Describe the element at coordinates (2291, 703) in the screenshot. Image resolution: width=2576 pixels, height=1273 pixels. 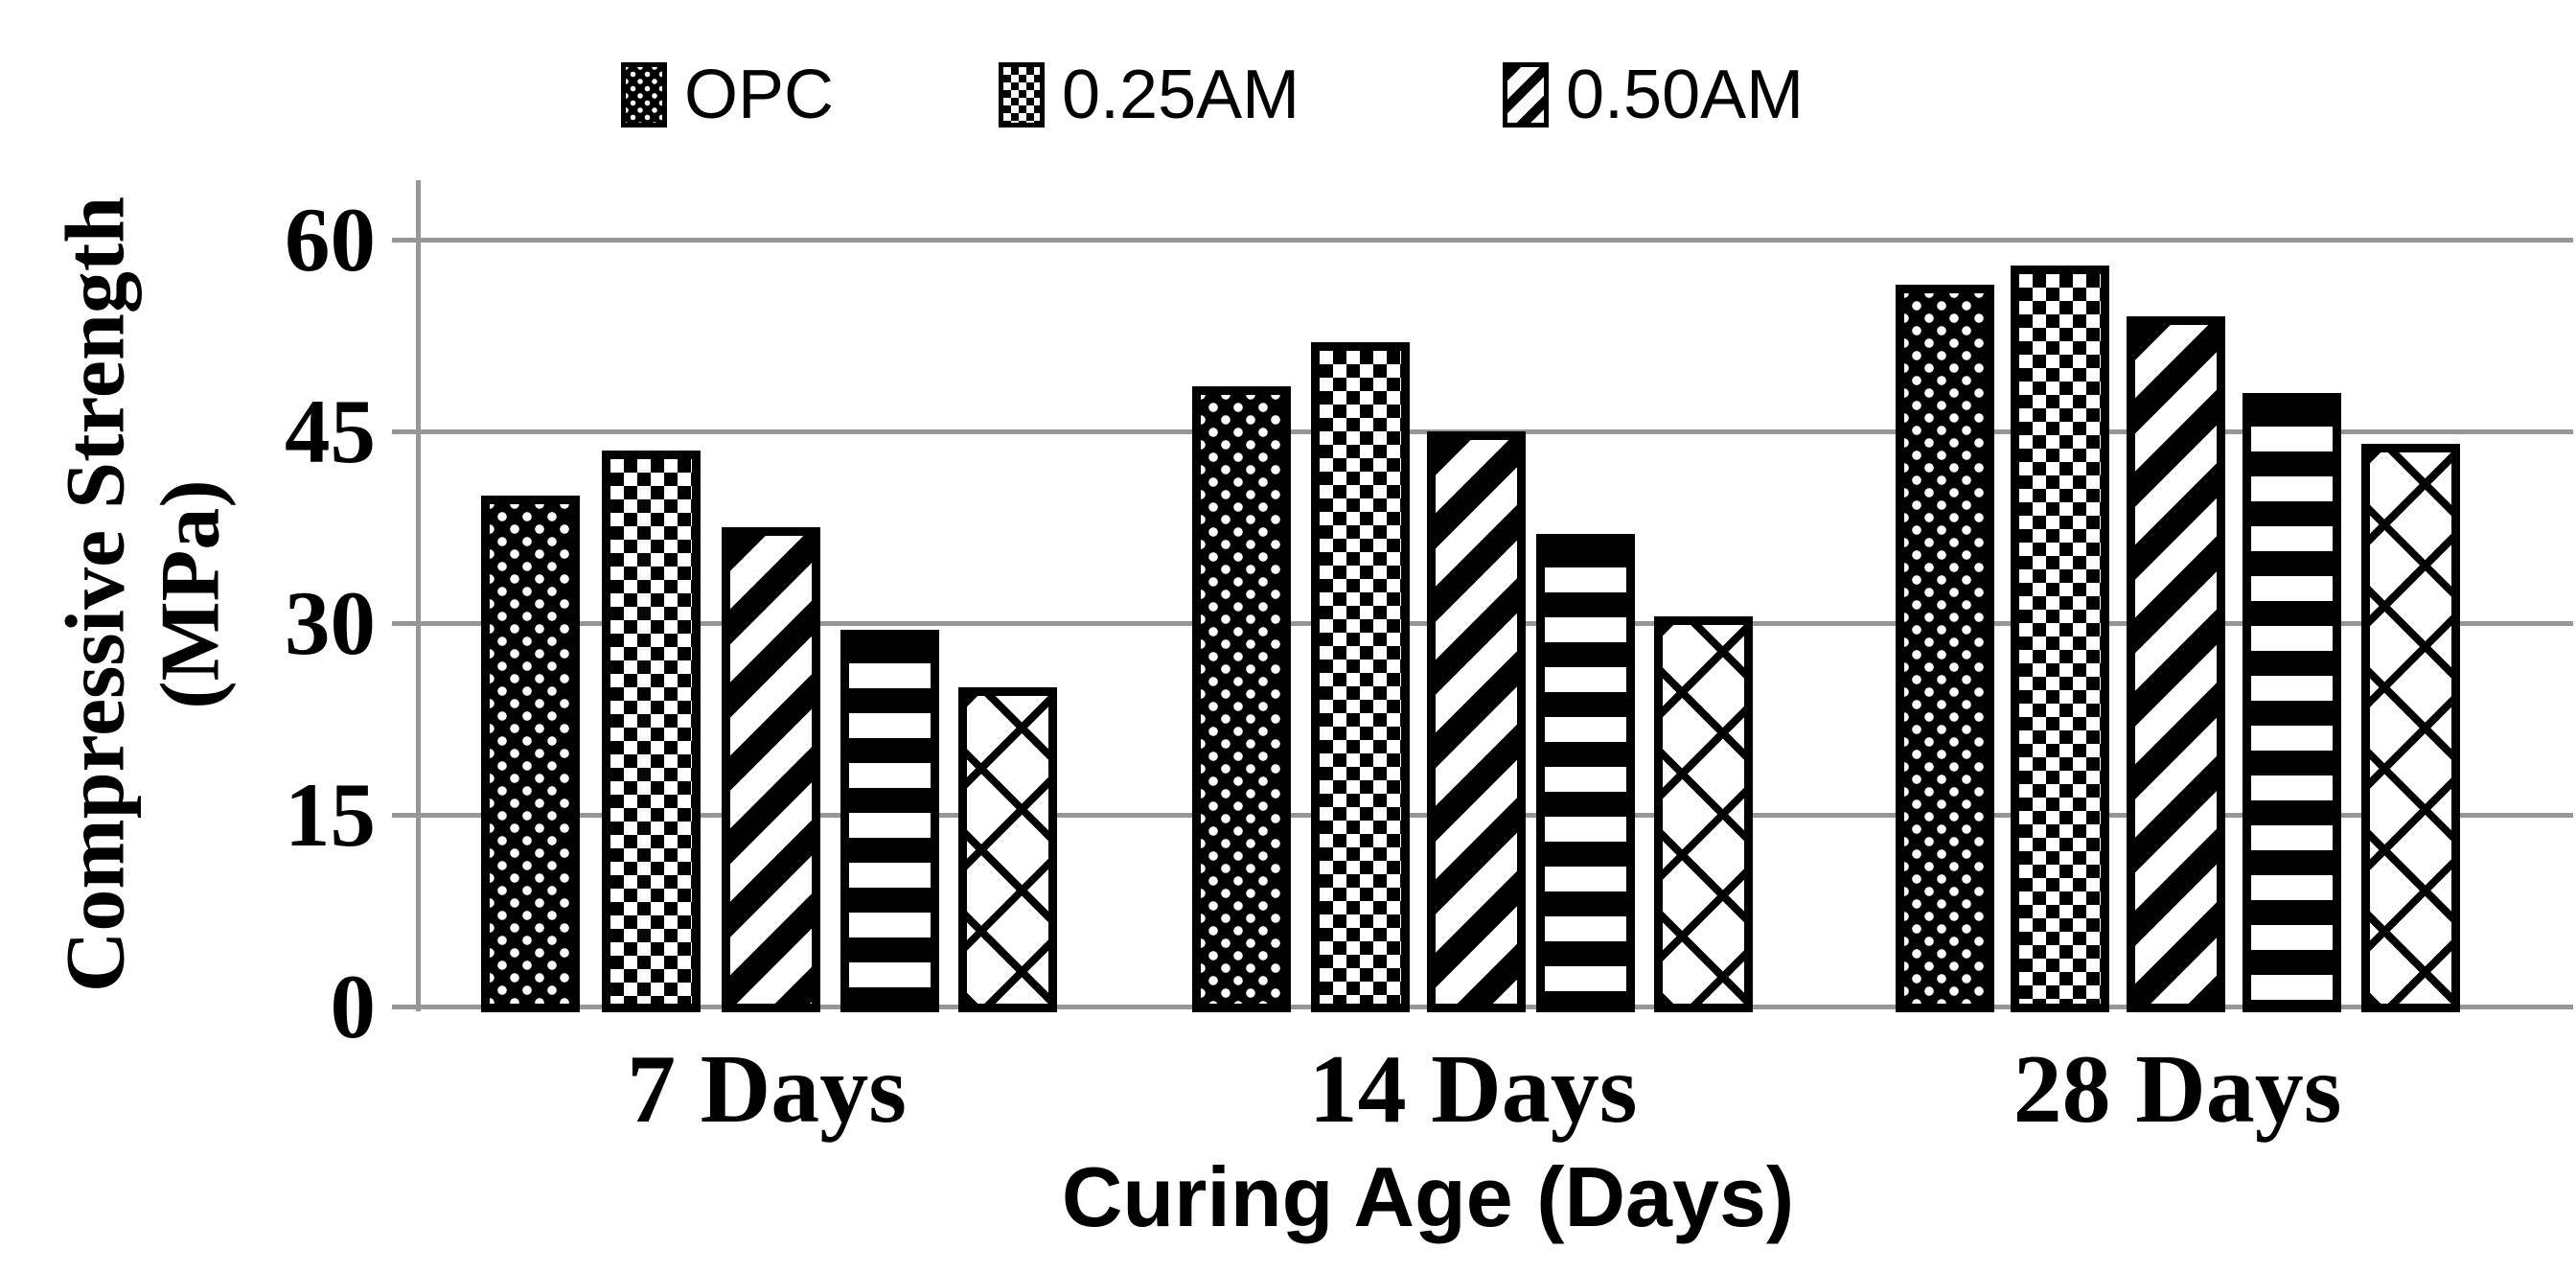
I see `bar-28days-series4` at that location.